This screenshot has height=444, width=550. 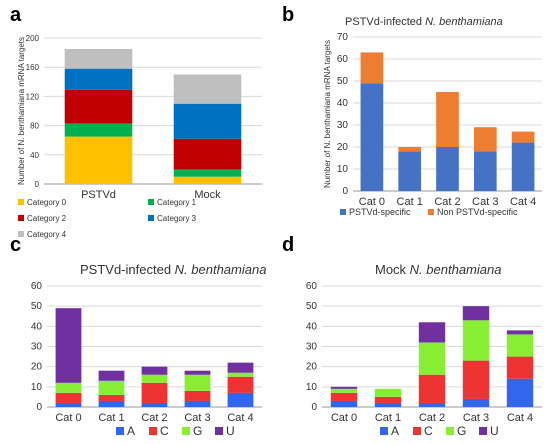 I want to click on x-tick-label: Mock, so click(x=207, y=195).